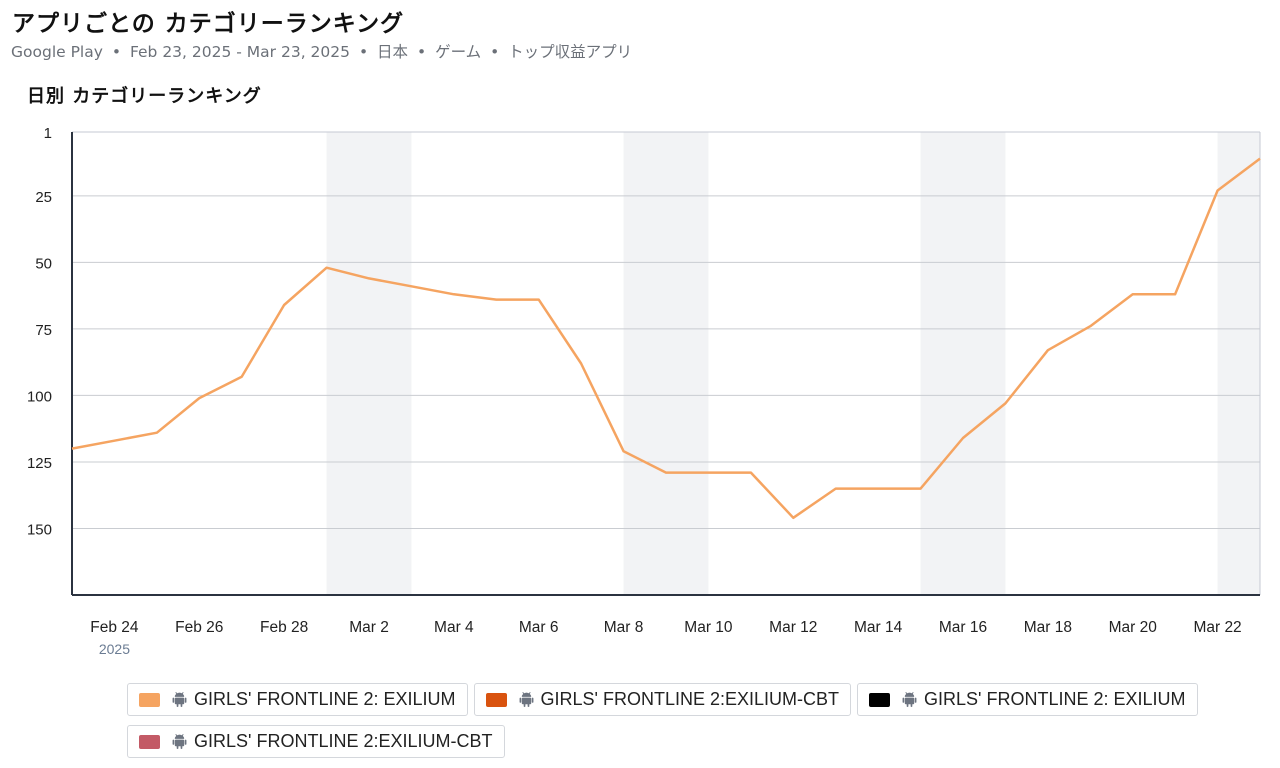  Describe the element at coordinates (43, 263) in the screenshot. I see `y-tick-label: 50` at that location.